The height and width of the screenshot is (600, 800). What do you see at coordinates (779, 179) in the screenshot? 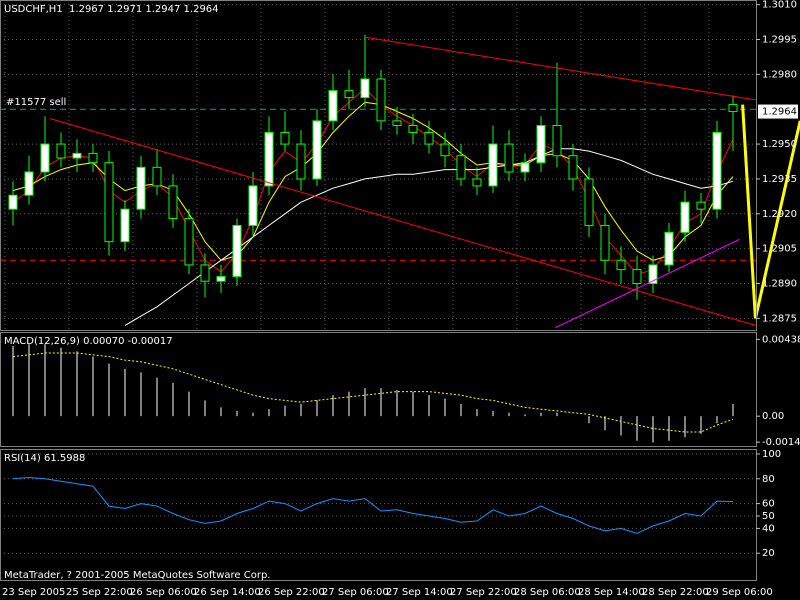
I see `y-tick-label: 1.2935` at bounding box center [779, 179].